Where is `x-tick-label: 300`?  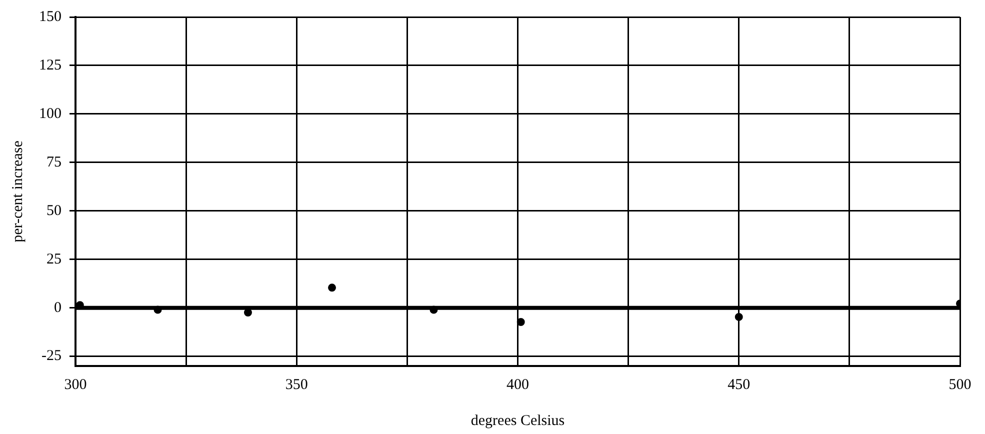
x-tick-label: 300 is located at coordinates (75, 384).